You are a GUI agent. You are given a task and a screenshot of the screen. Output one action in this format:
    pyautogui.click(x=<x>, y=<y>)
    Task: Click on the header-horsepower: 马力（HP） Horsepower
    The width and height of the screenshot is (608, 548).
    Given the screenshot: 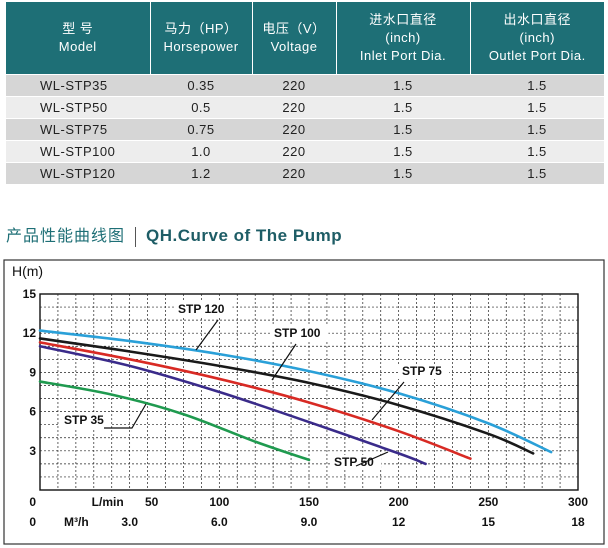 What is the action you would take?
    pyautogui.click(x=201, y=38)
    